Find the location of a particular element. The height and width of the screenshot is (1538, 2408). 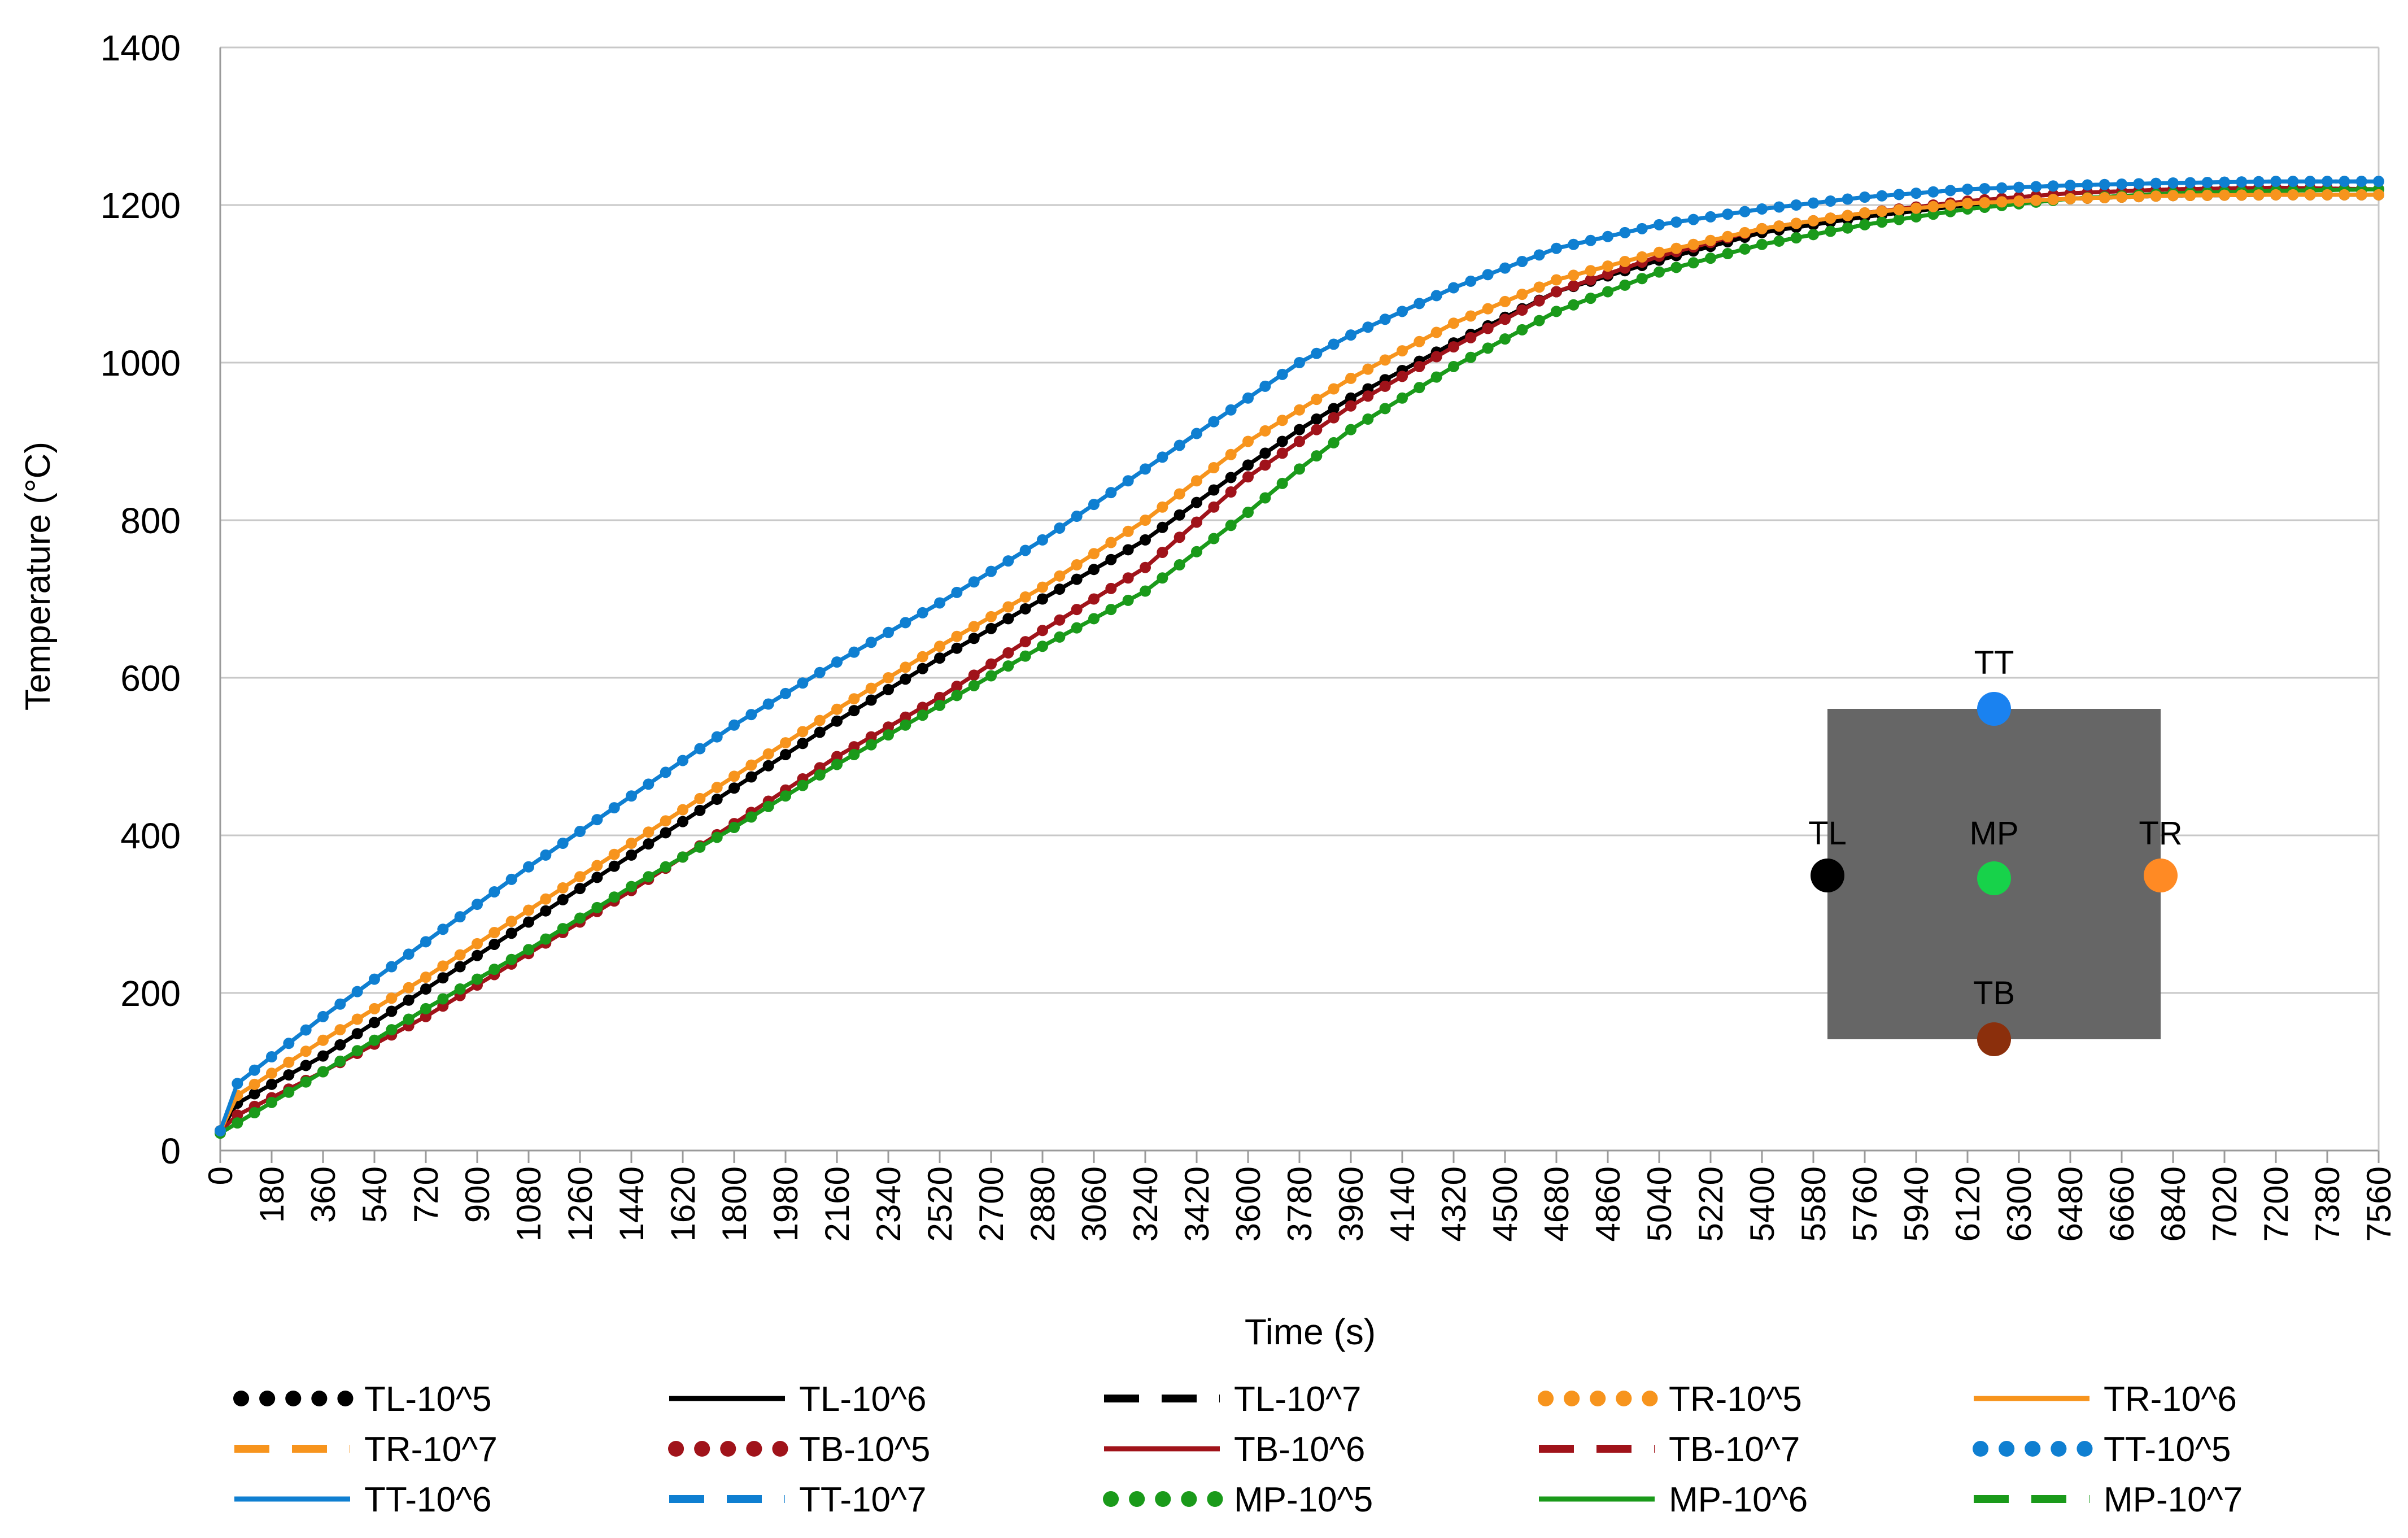

sensor-point-TR is located at coordinates (2161, 876).